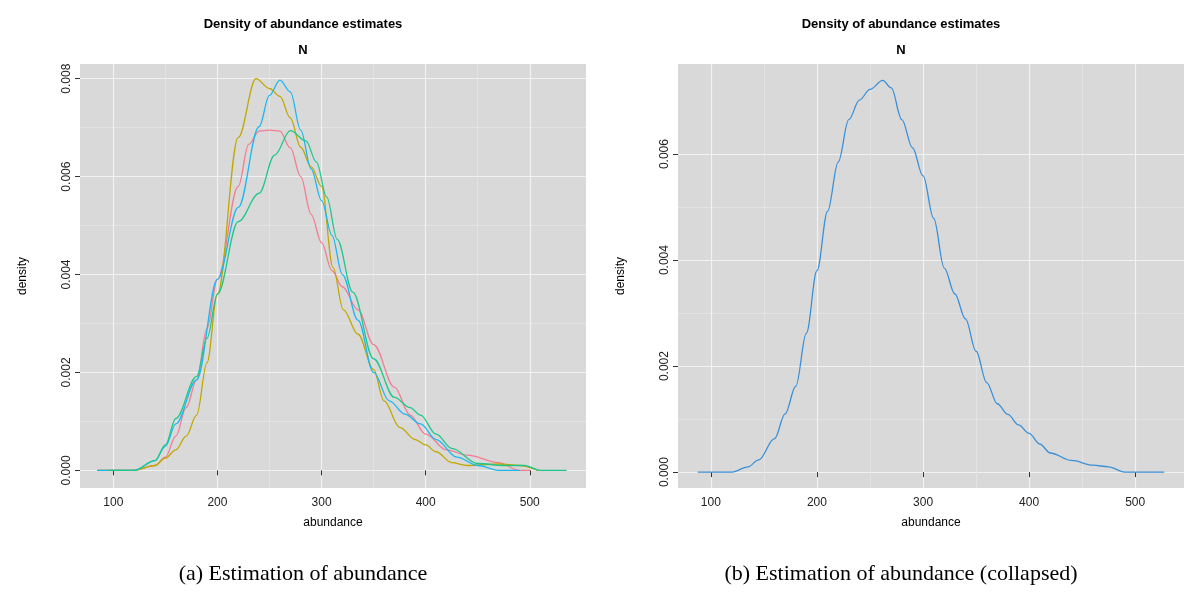 The width and height of the screenshot is (1204, 614). What do you see at coordinates (901, 573) in the screenshot?
I see `text: (b) Estimation of abundance (collapsed)` at bounding box center [901, 573].